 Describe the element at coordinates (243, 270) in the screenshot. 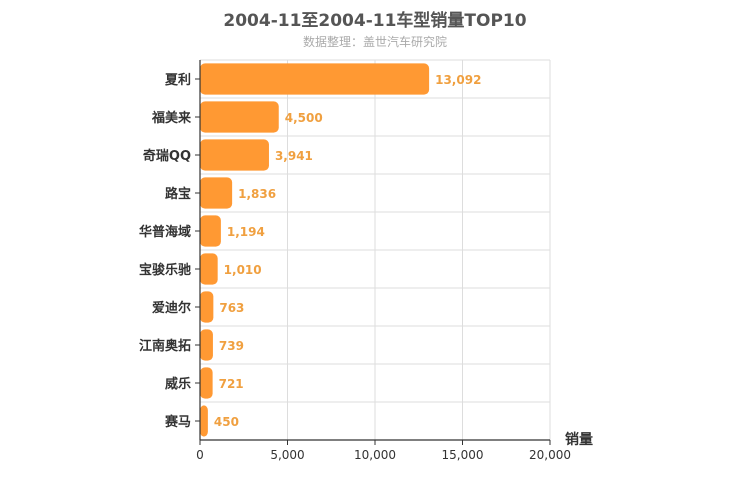

I see `data-label: 1,010` at that location.